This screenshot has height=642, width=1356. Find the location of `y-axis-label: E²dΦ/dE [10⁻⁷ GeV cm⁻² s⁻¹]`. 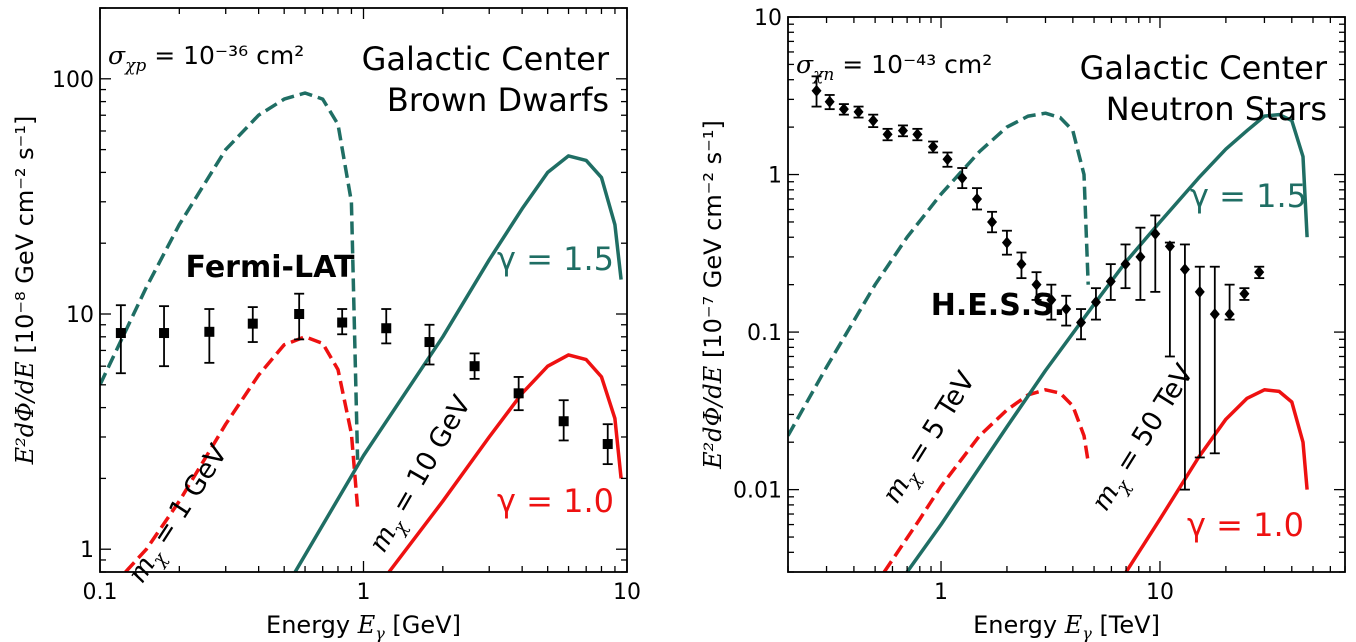

y-axis-label: E²dΦ/dE [10⁻⁷ GeV cm⁻² s⁻¹] is located at coordinates (713, 295).